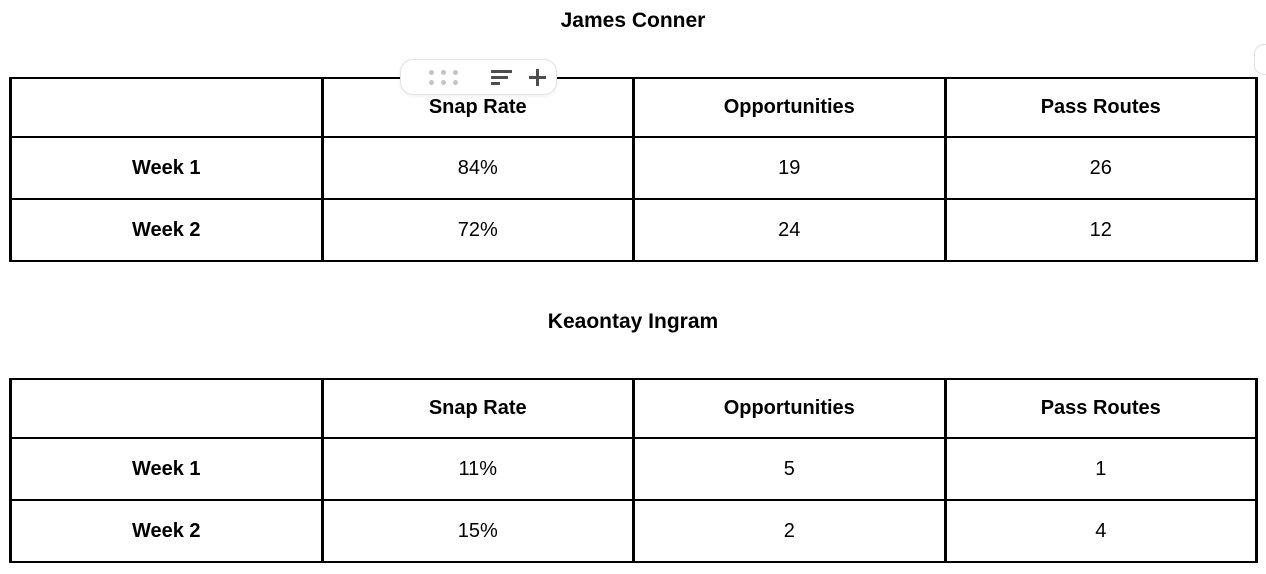  Describe the element at coordinates (477, 531) in the screenshot. I see `data-cell: 15%` at that location.